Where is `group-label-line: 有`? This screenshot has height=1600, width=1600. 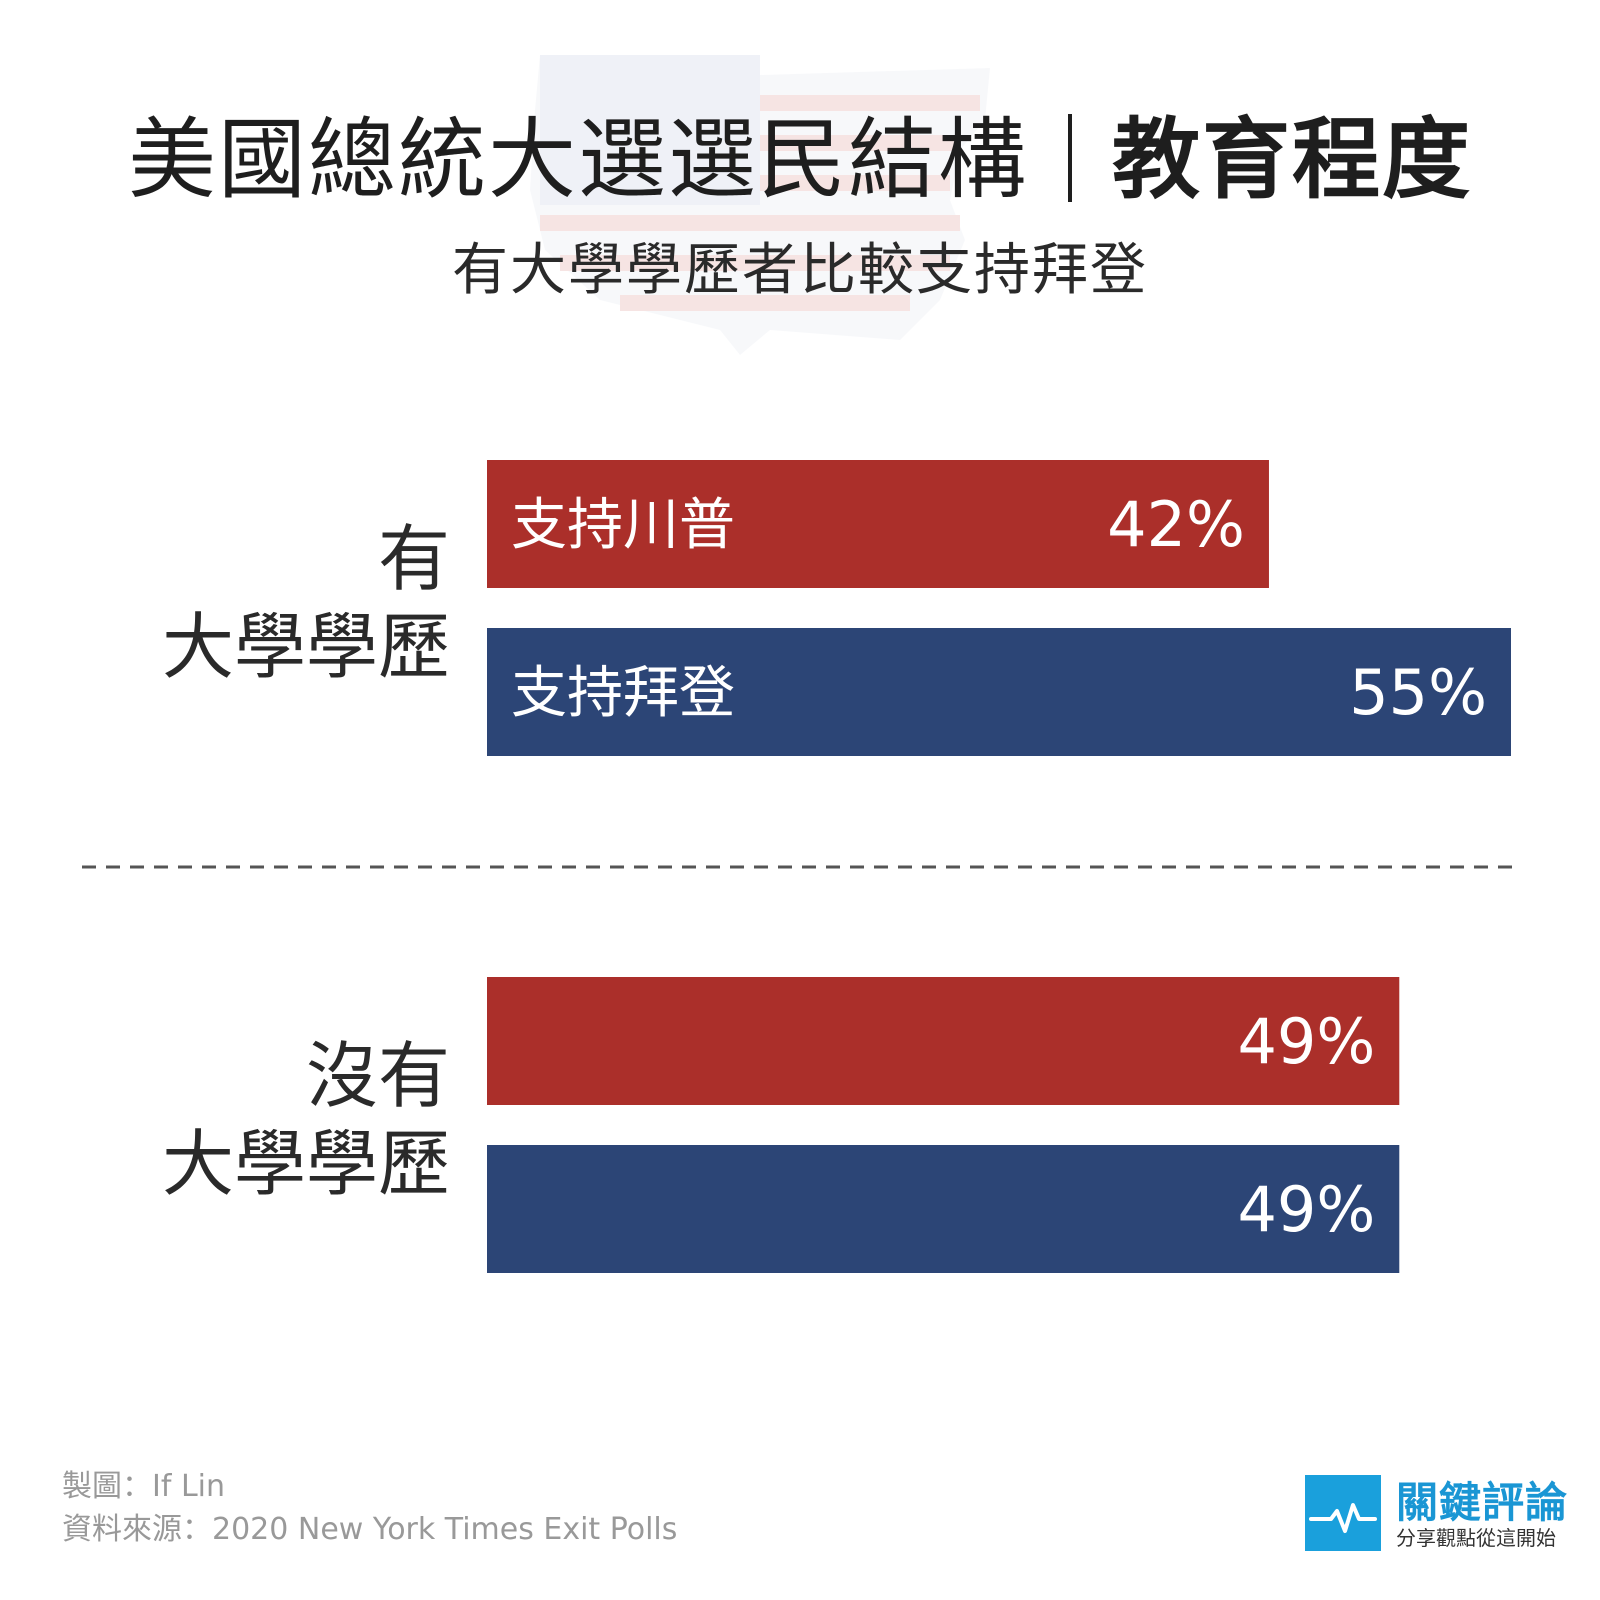 group-label-line: 有 is located at coordinates (414, 559).